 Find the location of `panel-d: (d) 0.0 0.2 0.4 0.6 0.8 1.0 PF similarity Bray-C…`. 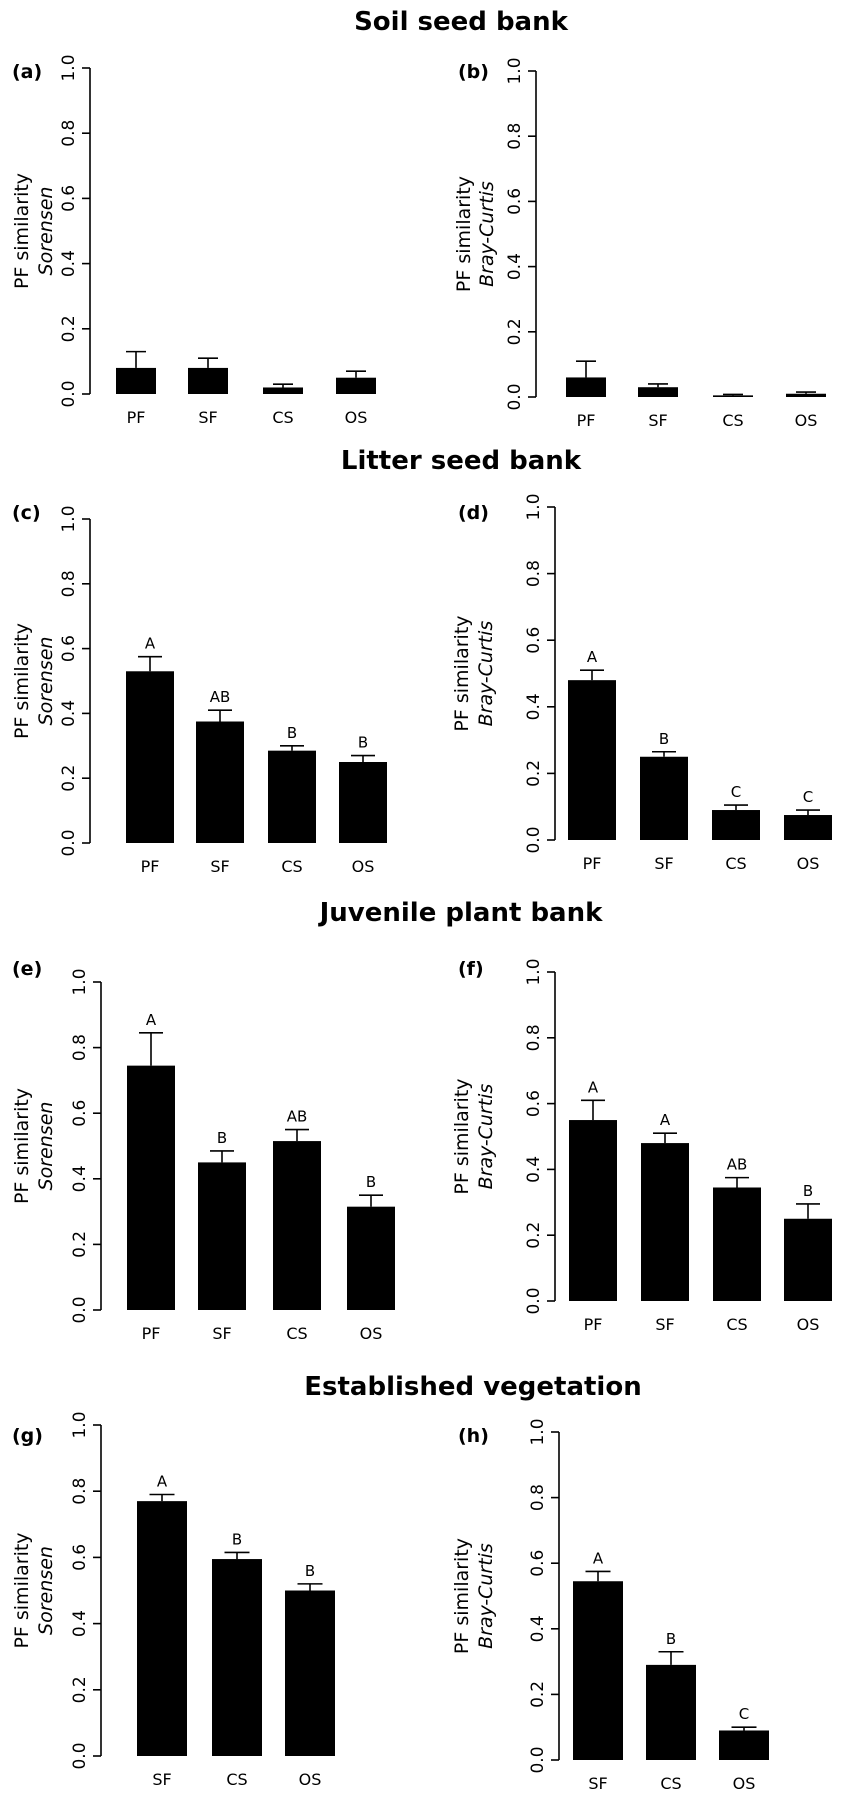

panel-d: (d) 0.0 0.2 0.4 0.6 0.8 1.0 PF similarity Bray-C… is located at coordinates (641, 683).